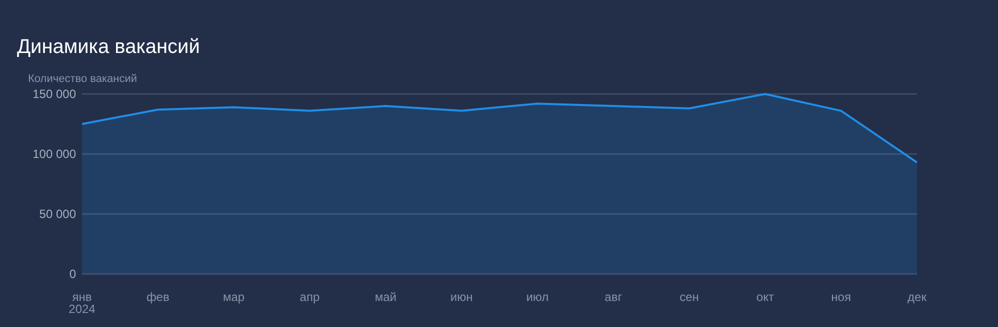 Image resolution: width=998 pixels, height=327 pixels. What do you see at coordinates (765, 297) in the screenshot?
I see `x-tick-label: окт` at bounding box center [765, 297].